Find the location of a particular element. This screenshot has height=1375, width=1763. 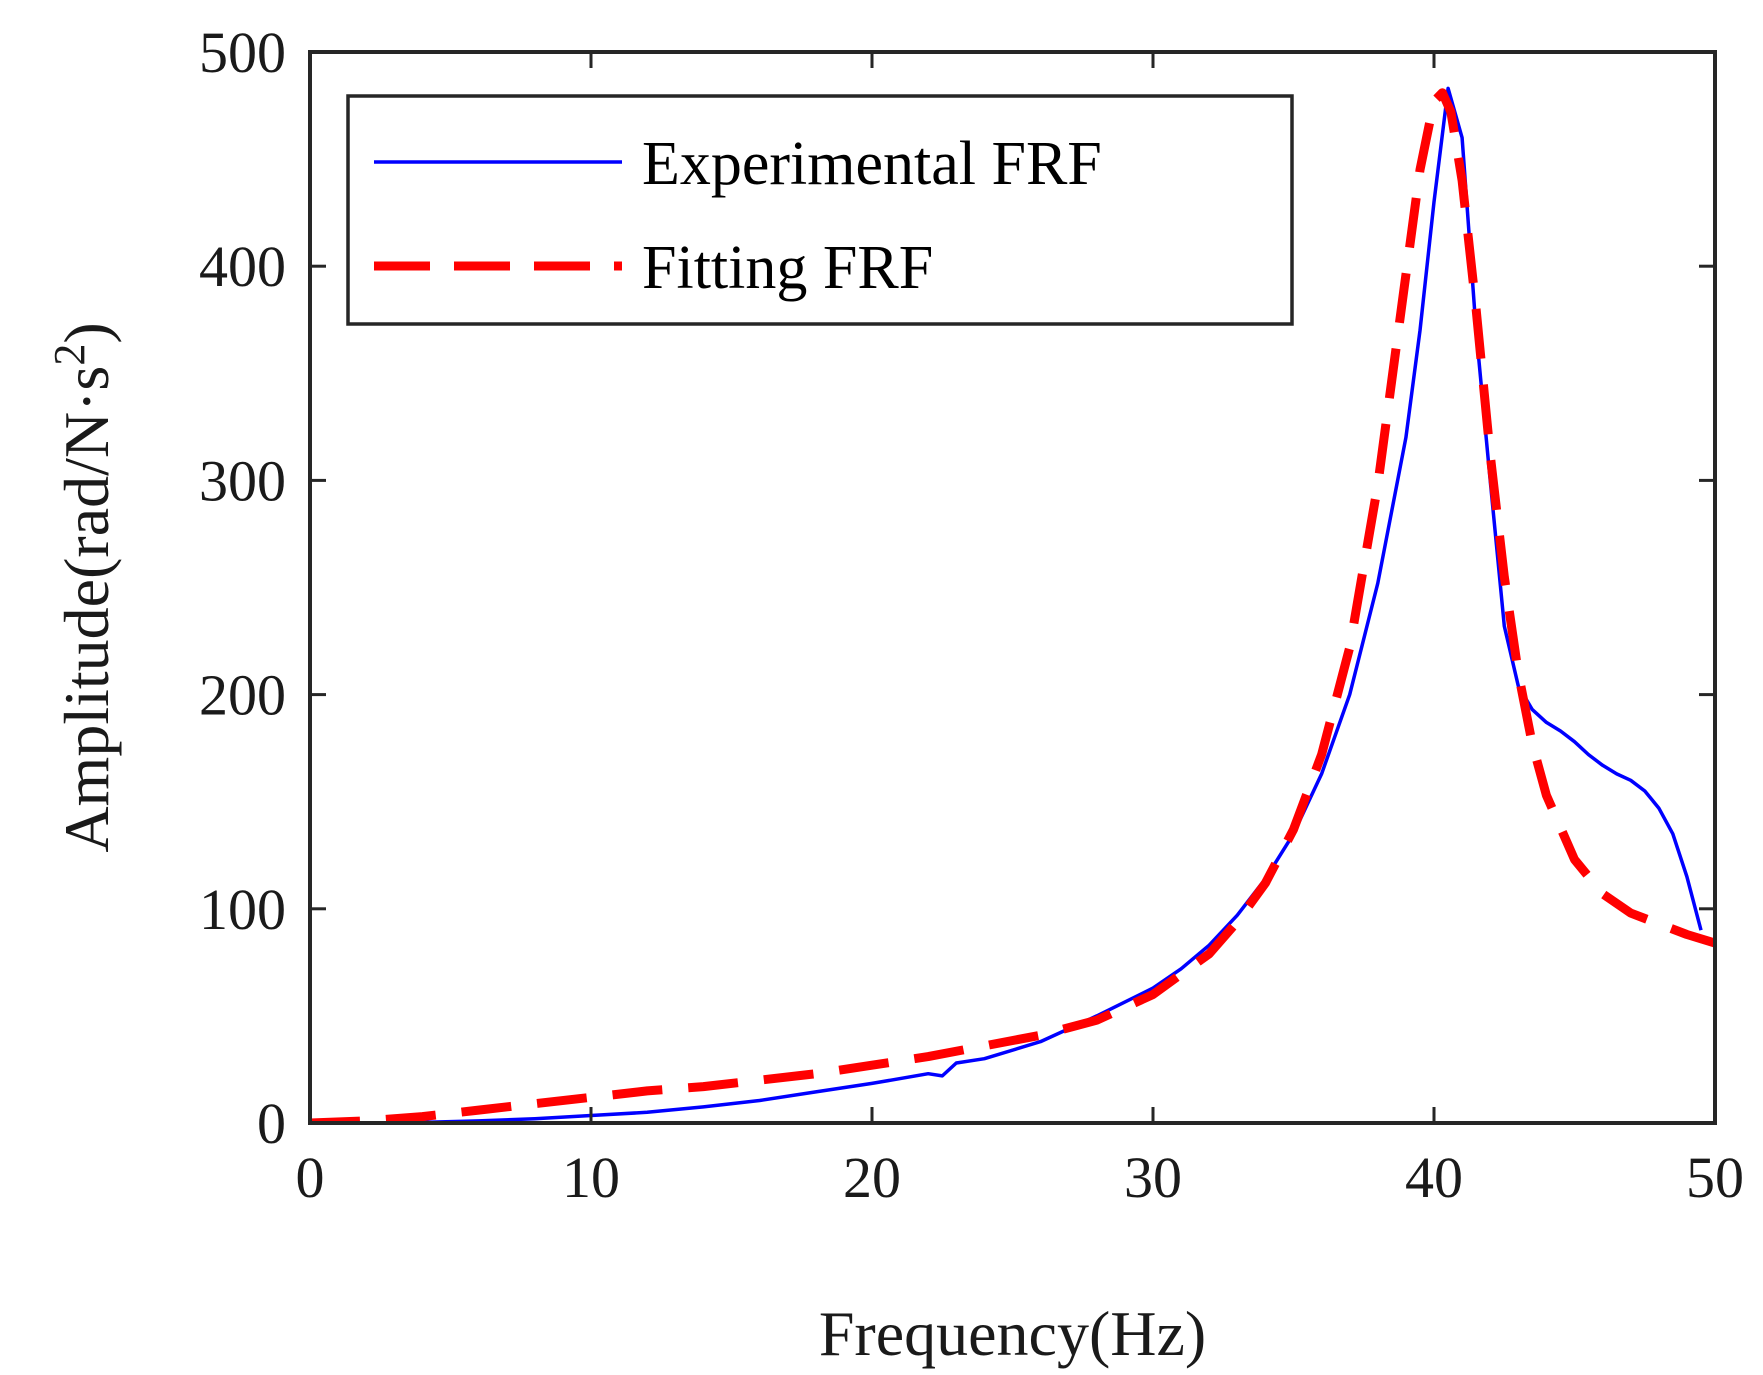

x-tick-label-10: 10 is located at coordinates (591, 1177).